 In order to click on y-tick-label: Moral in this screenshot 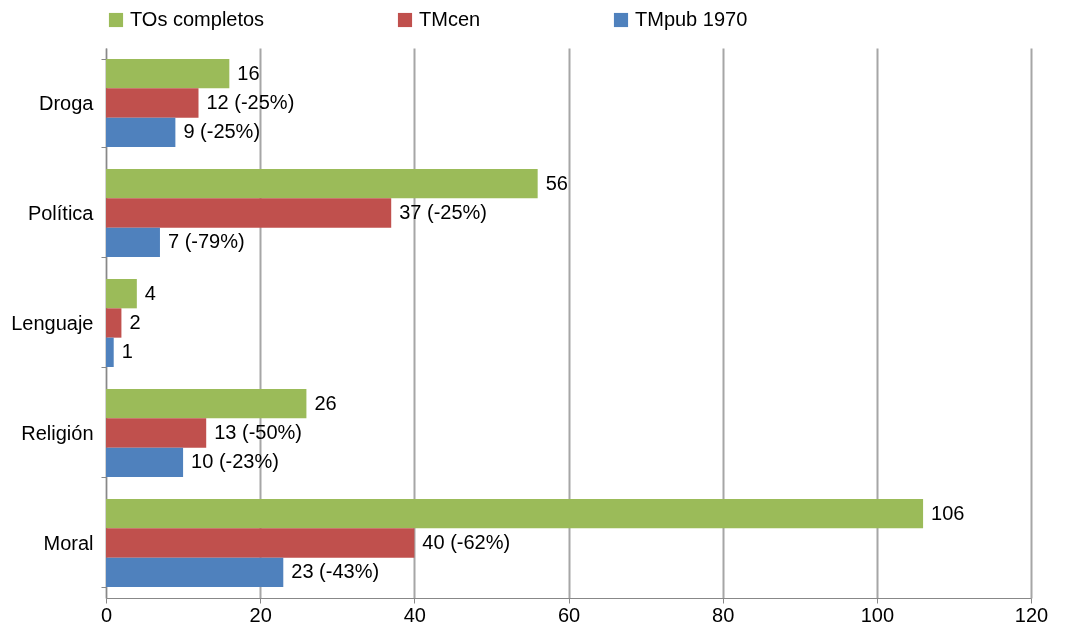, I will do `click(68, 542)`.